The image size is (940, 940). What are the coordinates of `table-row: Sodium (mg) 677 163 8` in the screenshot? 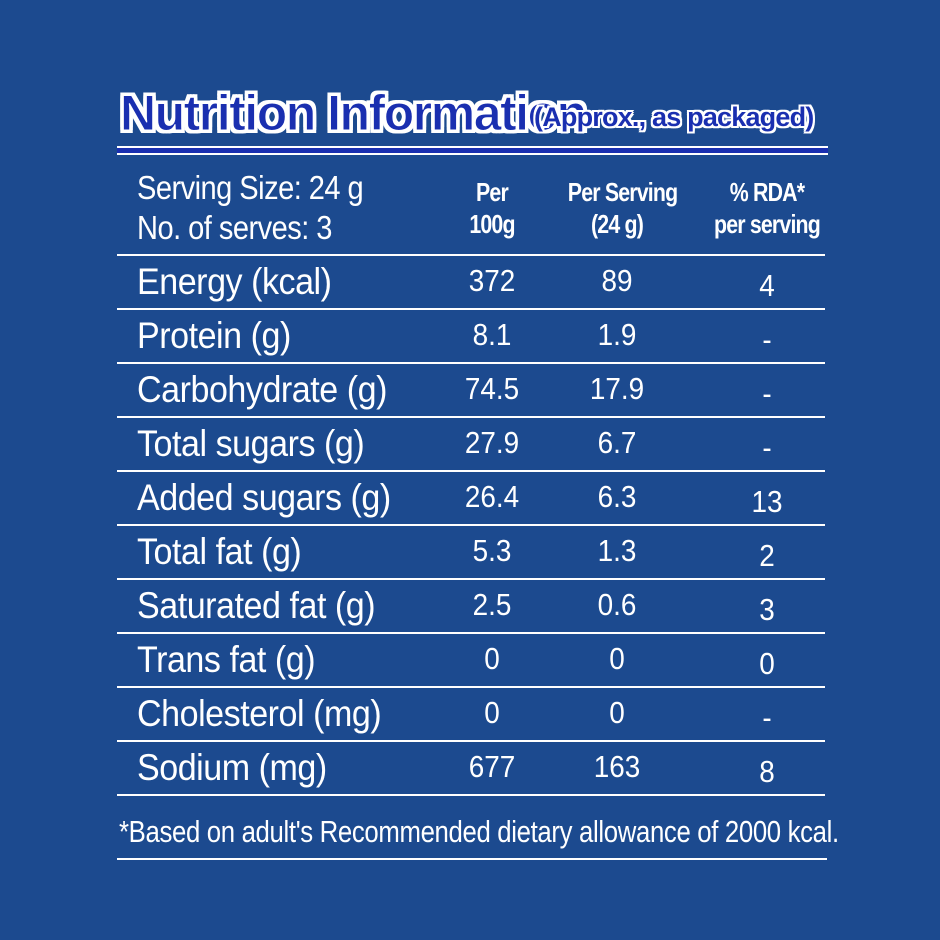 It's located at (471, 769).